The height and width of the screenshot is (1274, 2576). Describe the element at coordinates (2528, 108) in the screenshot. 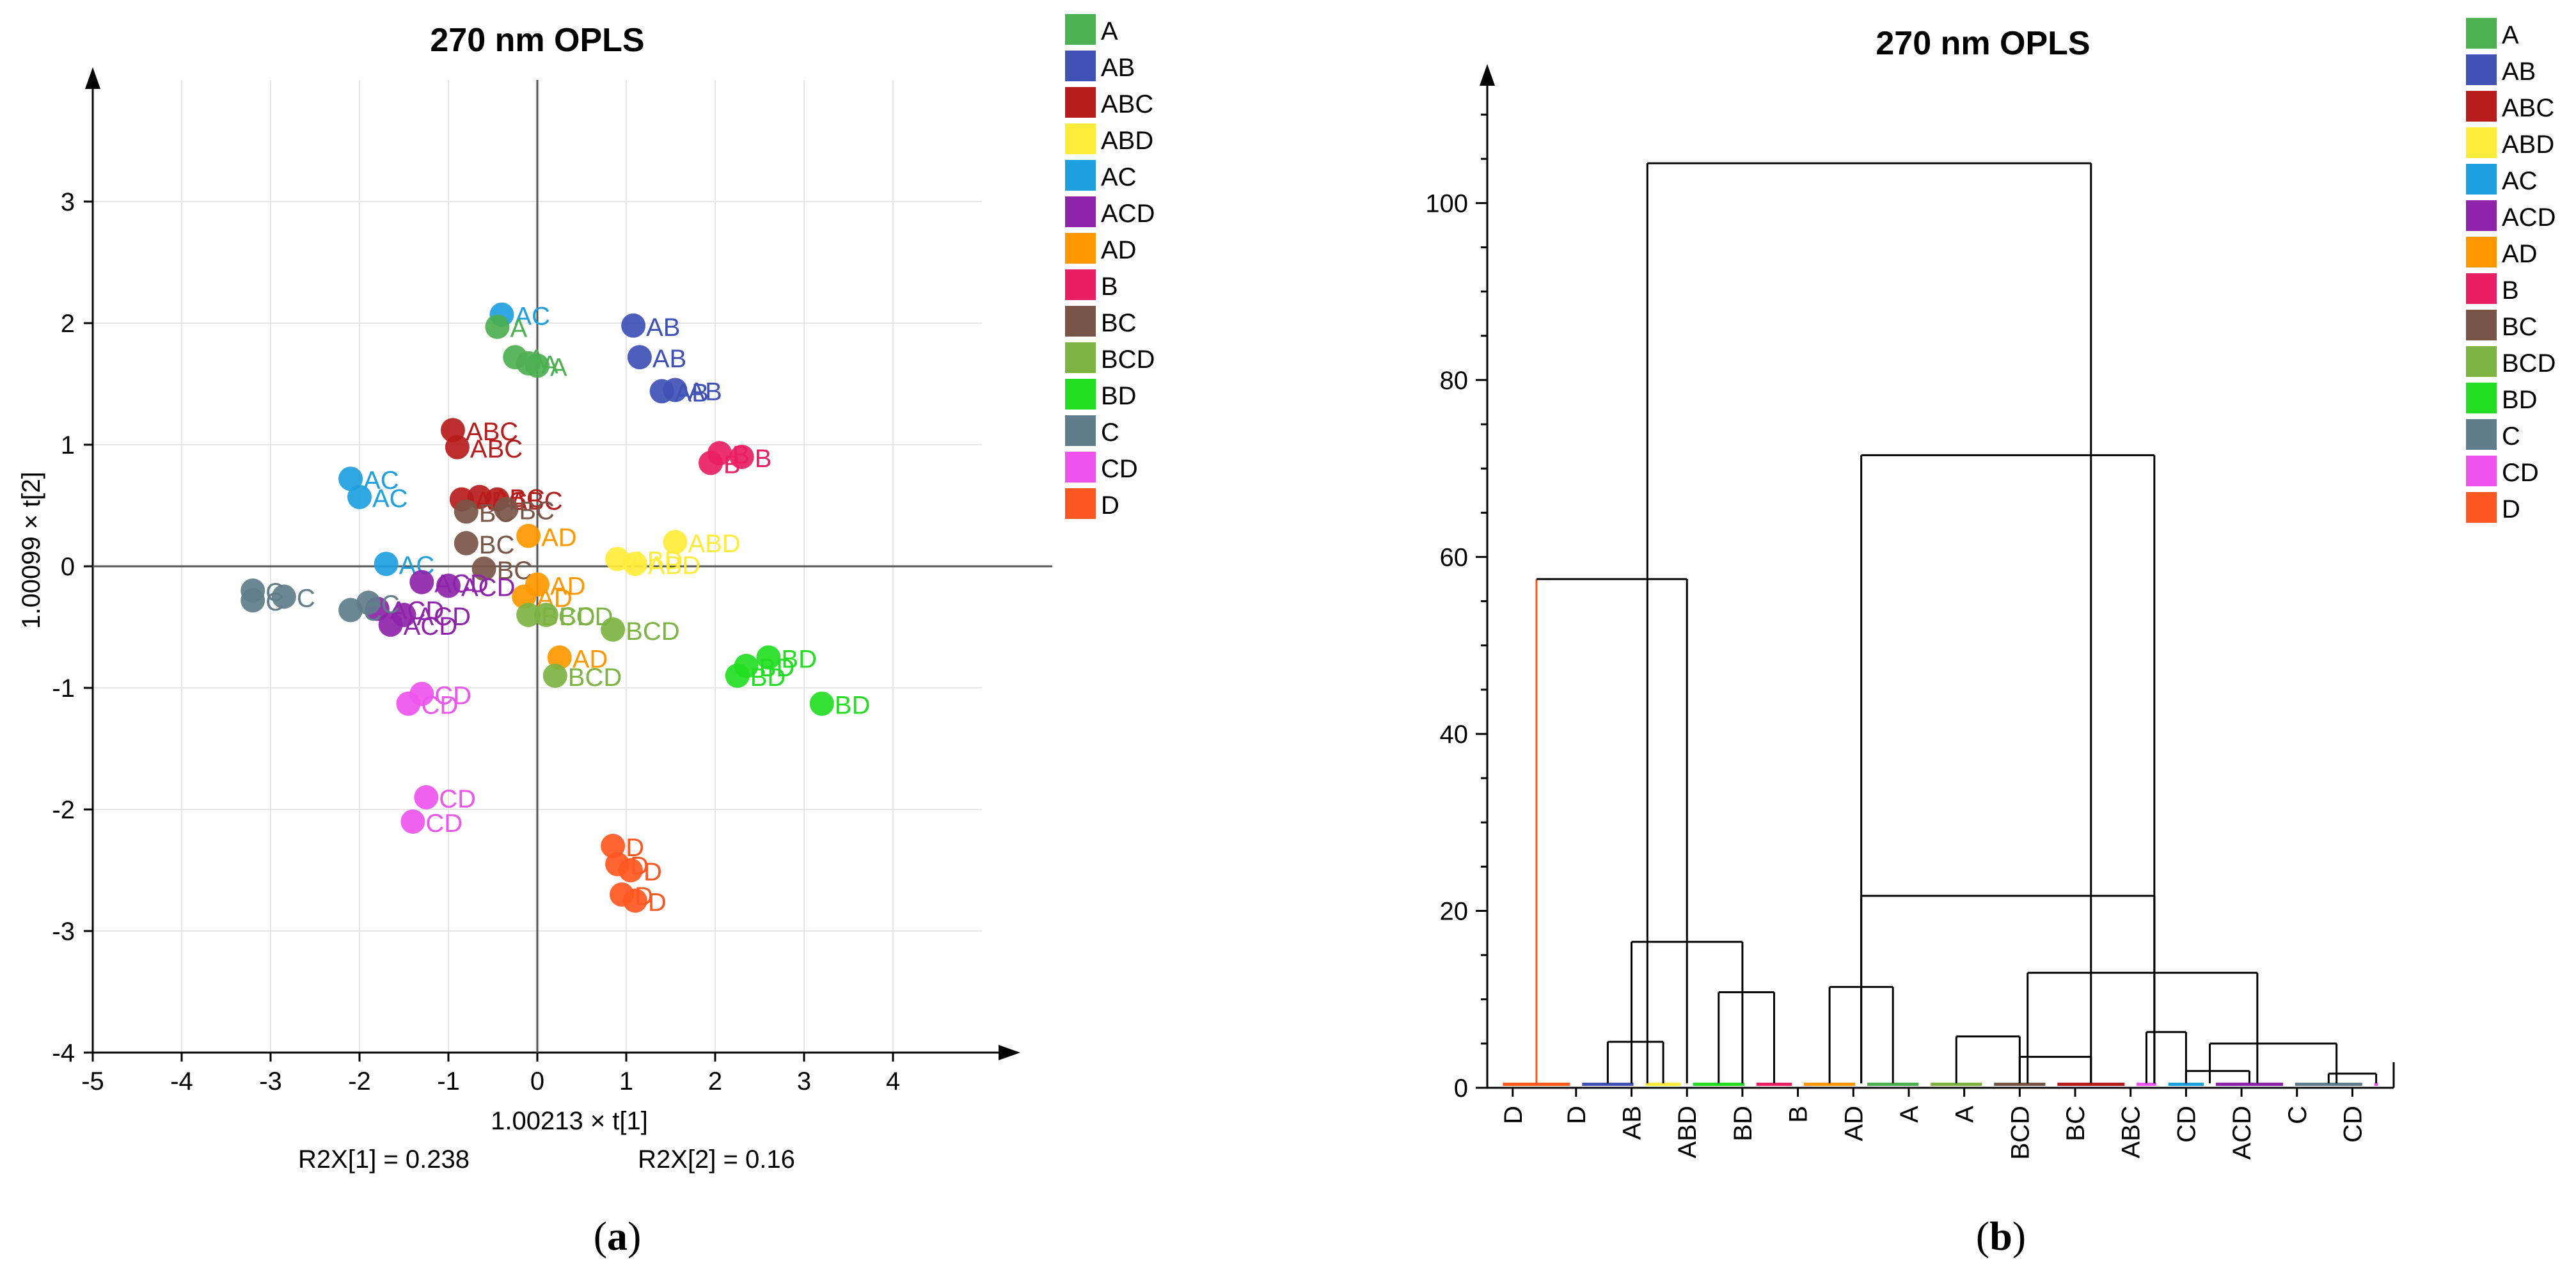

I see `legend-entry-label: ABC` at that location.